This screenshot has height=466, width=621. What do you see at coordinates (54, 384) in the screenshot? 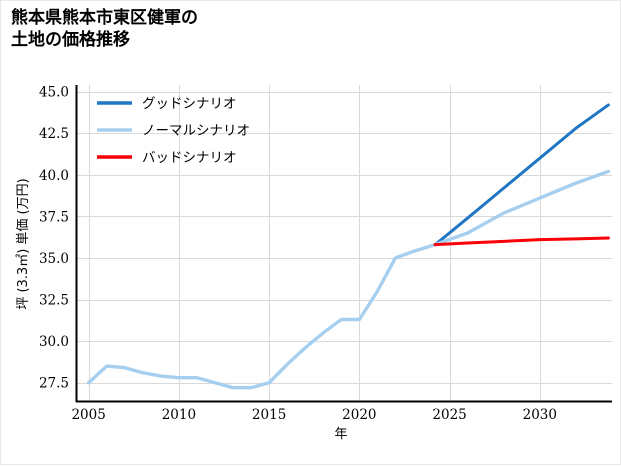
I see `y-tick-label: 27.5` at bounding box center [54, 384].